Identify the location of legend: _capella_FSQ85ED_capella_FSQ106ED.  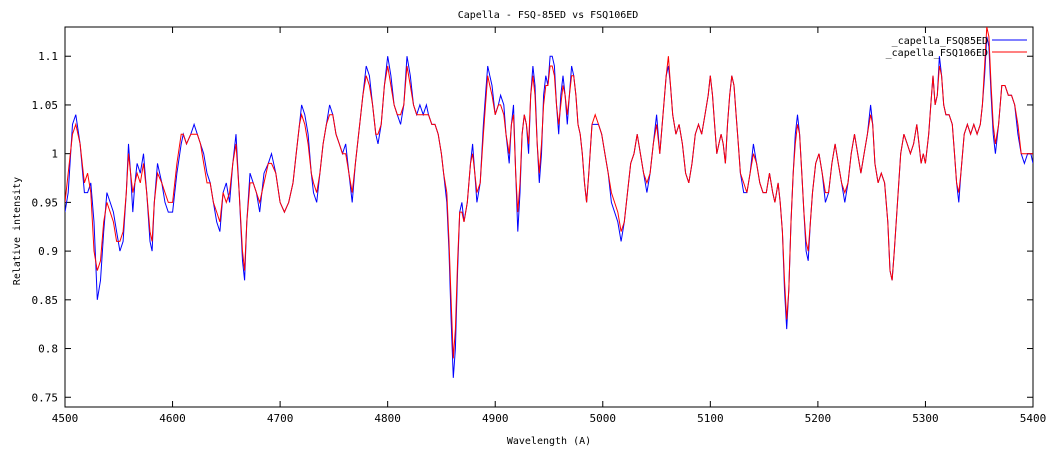
(956, 47).